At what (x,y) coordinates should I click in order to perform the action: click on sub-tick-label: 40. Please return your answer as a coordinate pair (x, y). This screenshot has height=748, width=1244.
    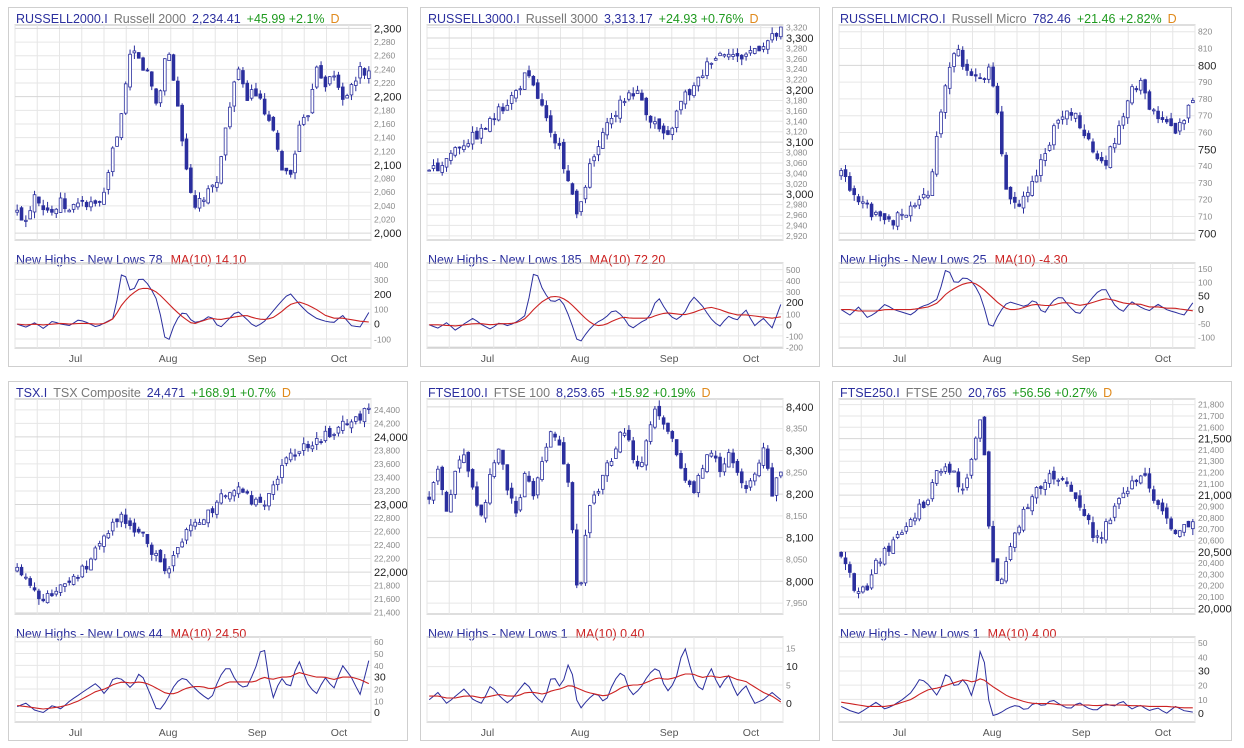
    Looking at the image, I should click on (379, 666).